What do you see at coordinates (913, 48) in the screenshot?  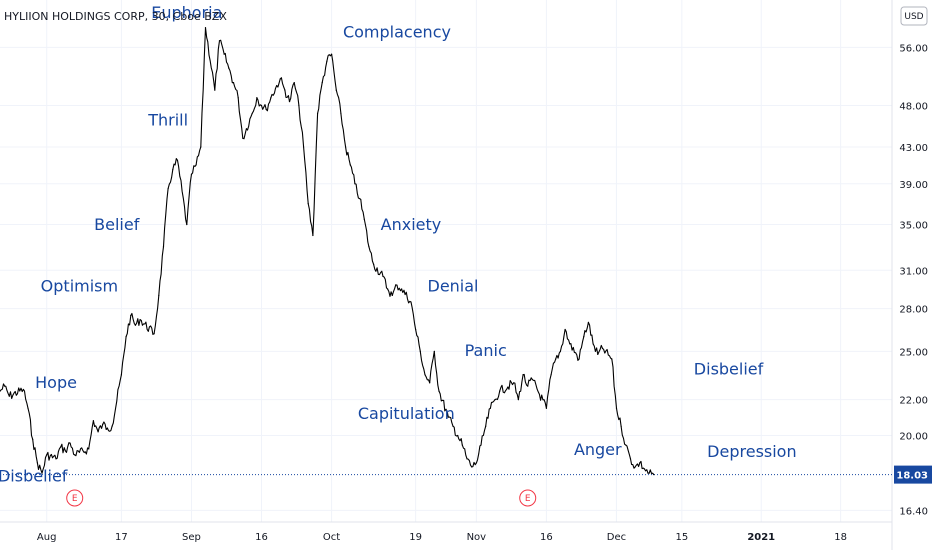 I see `price-tick-label: 56.00` at bounding box center [913, 48].